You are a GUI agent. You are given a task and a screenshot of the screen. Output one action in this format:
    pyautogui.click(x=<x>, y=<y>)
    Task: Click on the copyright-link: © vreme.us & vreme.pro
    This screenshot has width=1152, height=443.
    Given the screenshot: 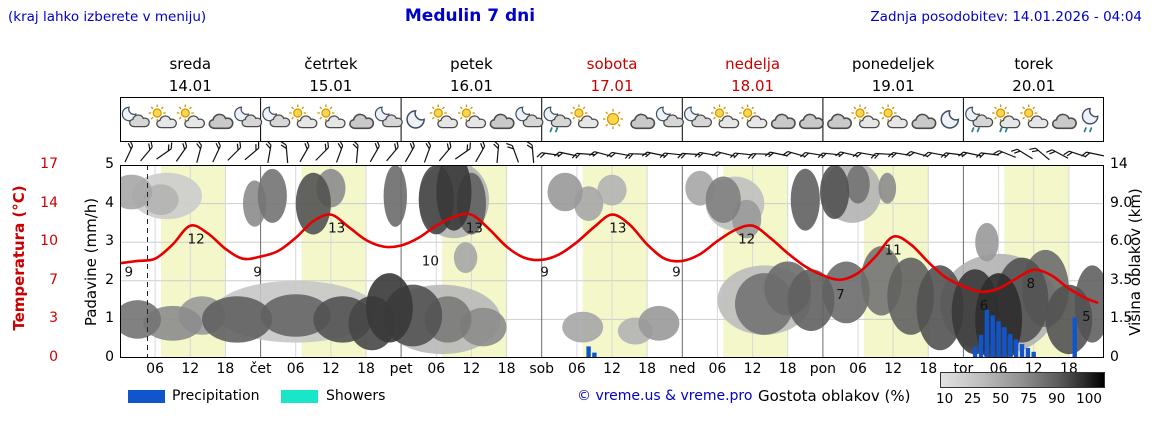 What is the action you would take?
    pyautogui.click(x=665, y=396)
    